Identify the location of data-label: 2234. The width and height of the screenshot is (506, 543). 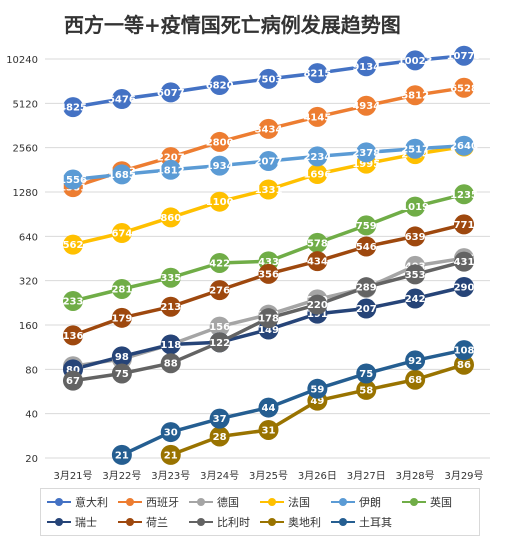
(317, 157).